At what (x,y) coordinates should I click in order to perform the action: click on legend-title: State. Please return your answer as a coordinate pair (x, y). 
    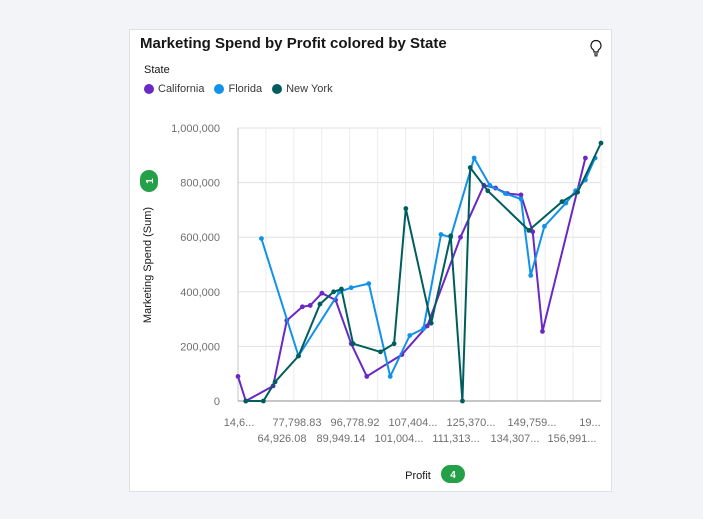
    Looking at the image, I should click on (157, 70).